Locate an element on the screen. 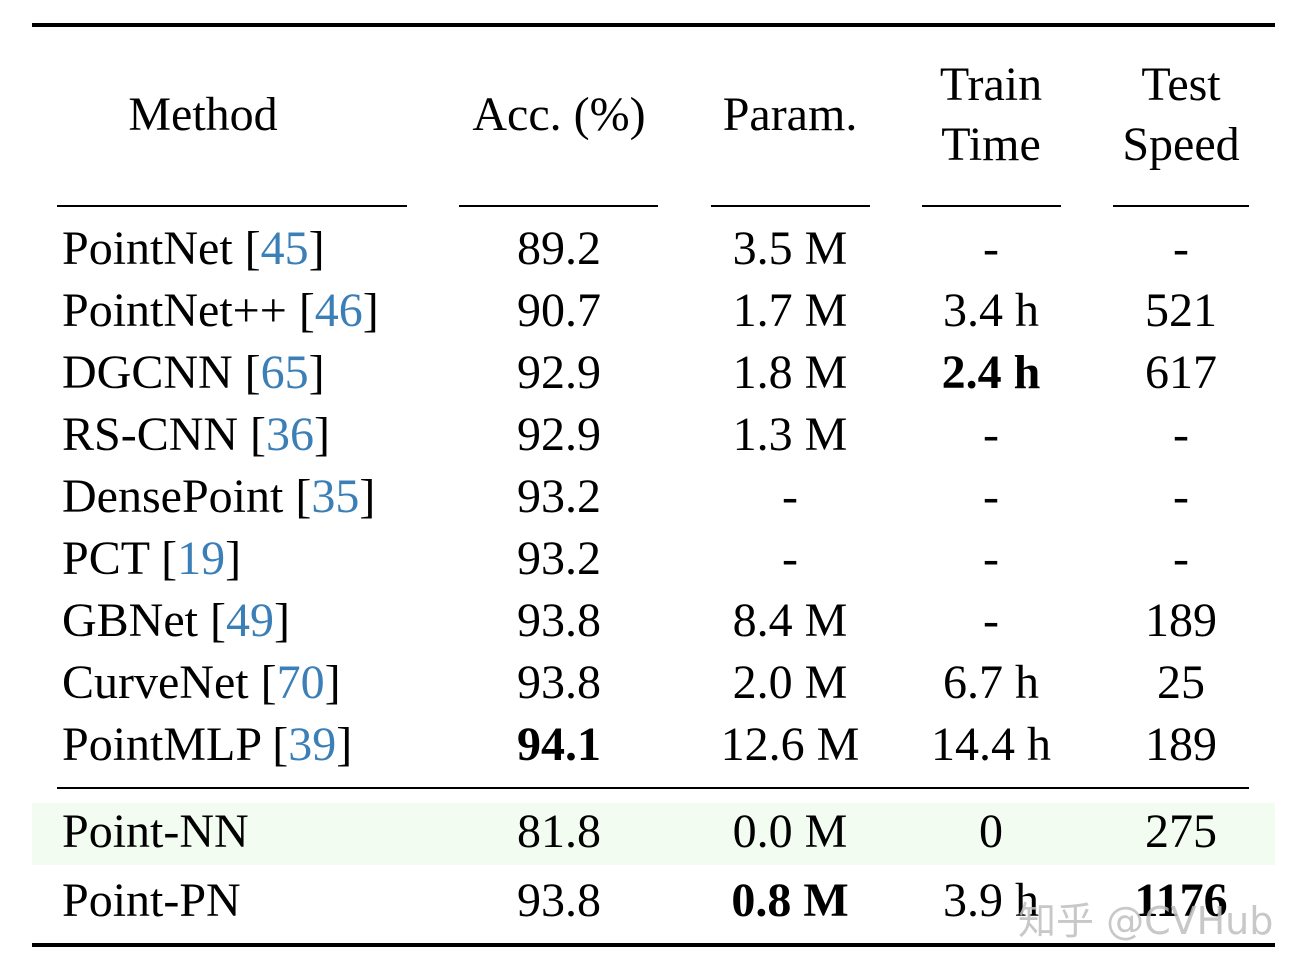 The height and width of the screenshot is (969, 1303). method-name: PointMLP is located at coordinates (161, 744).